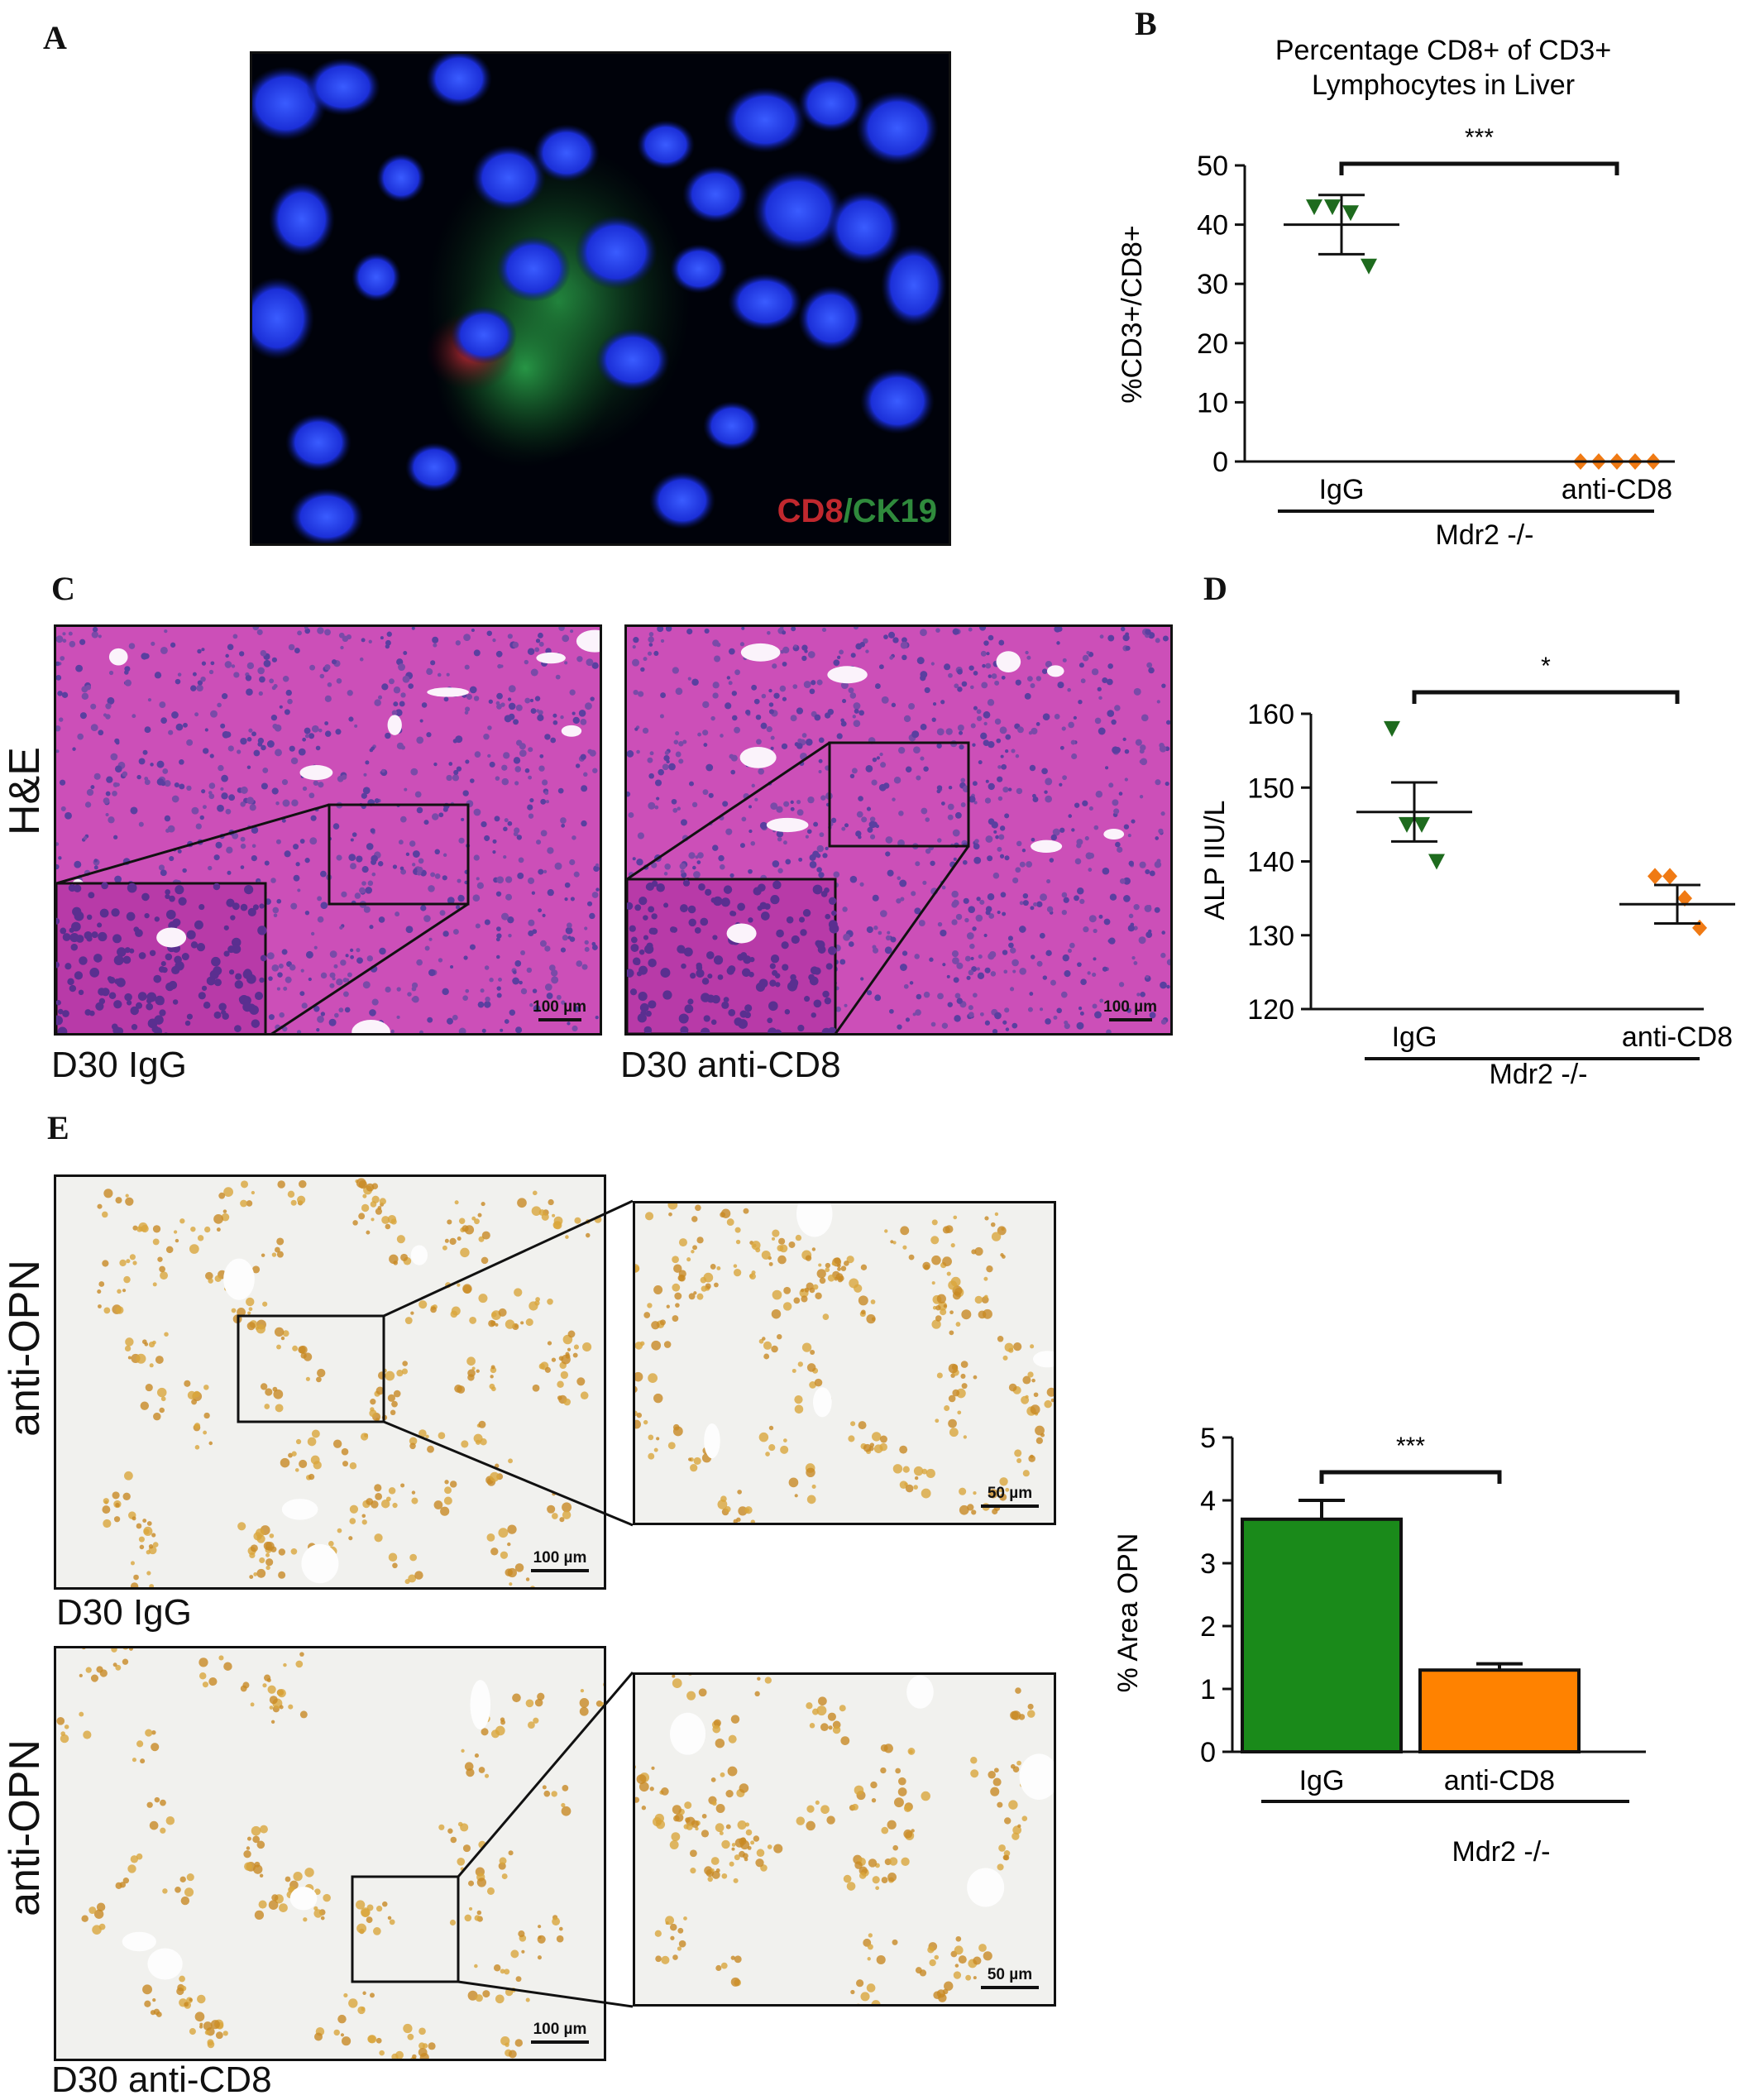 Image resolution: width=1760 pixels, height=2100 pixels. Describe the element at coordinates (1539, 1074) in the screenshot. I see `chart-d-x-label: Mdr2 -/-` at that location.